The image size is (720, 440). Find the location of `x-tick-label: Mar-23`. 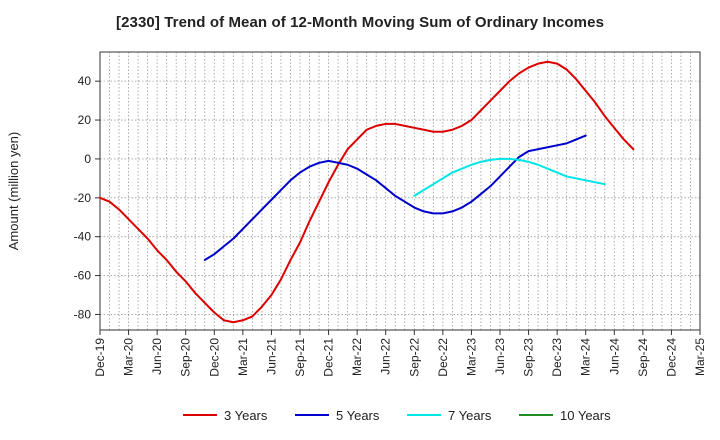

x-tick-label: Mar-23 is located at coordinates (471, 357).